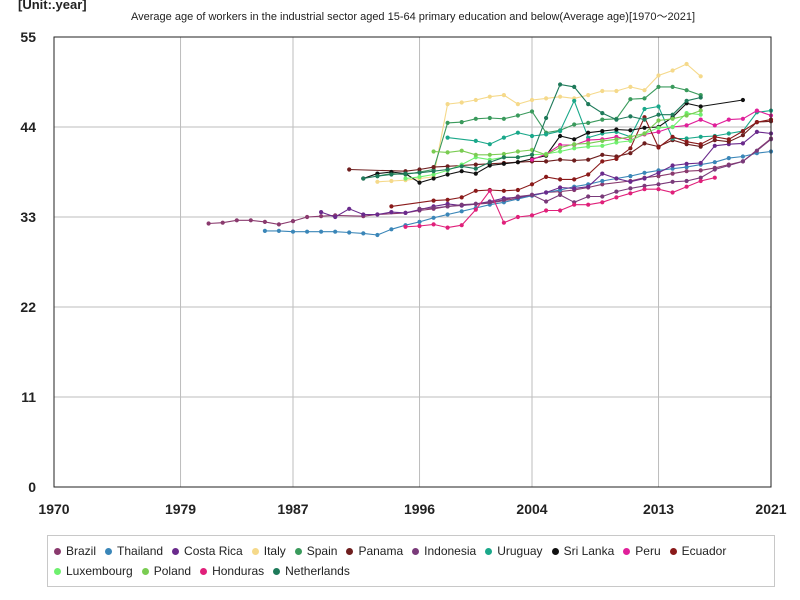 This screenshot has width=800, height=600. Describe the element at coordinates (374, 551) in the screenshot. I see `legend-item: Panama` at that location.